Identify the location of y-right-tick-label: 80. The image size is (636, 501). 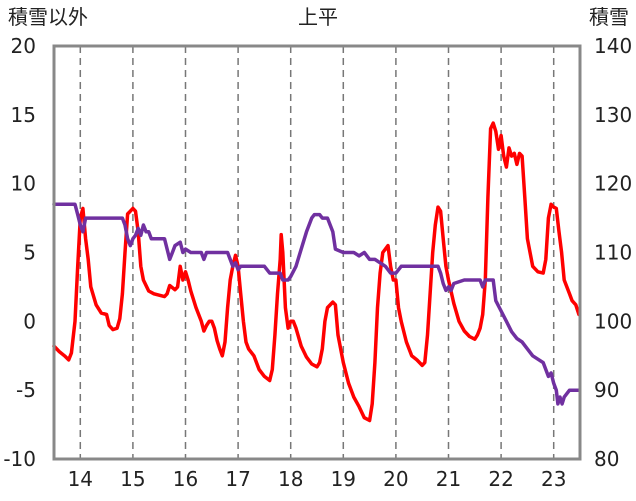
(606, 459).